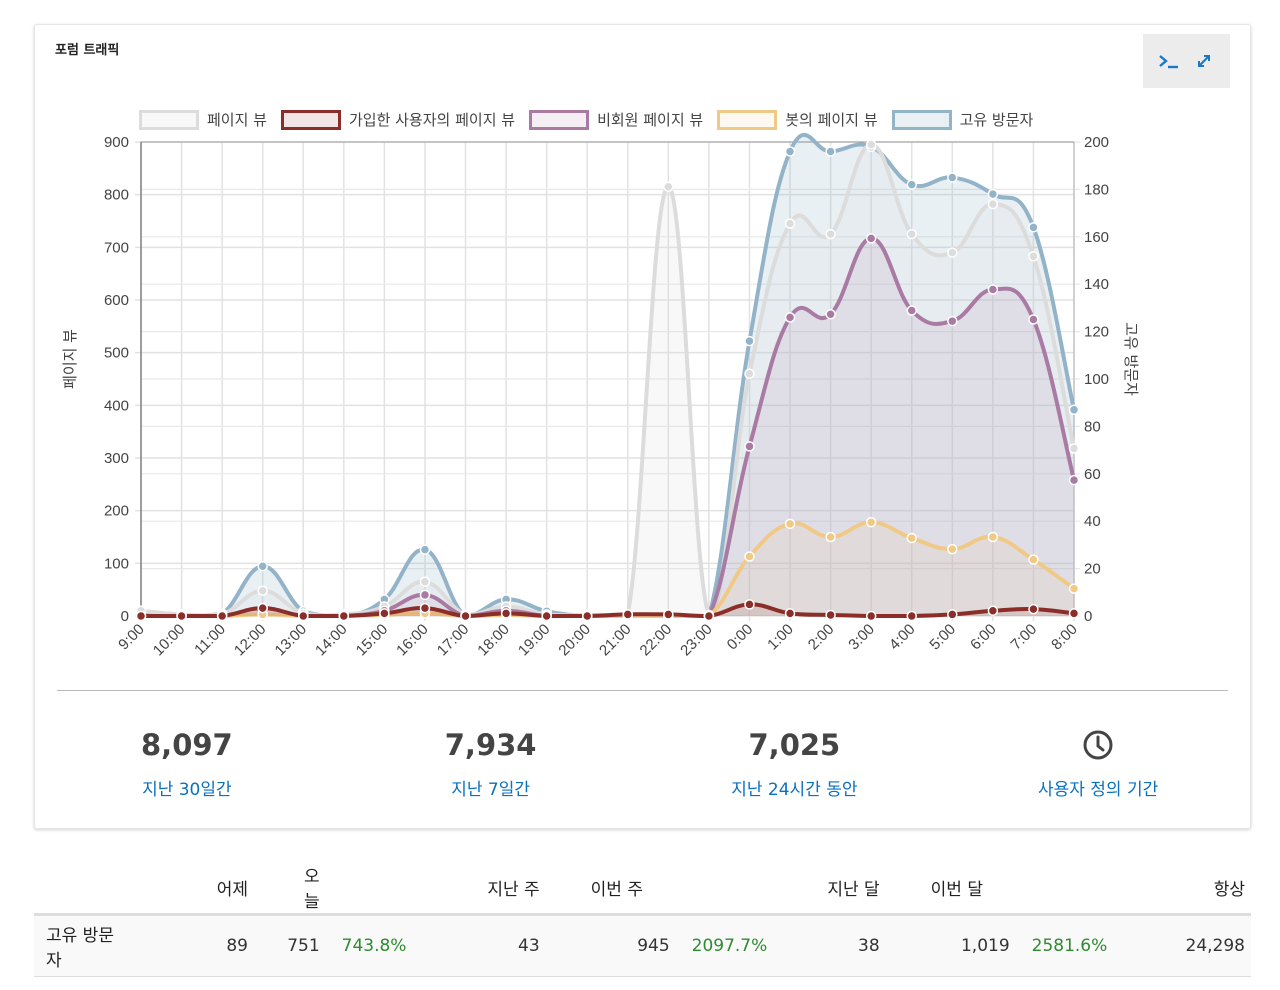 This screenshot has height=990, width=1280. Describe the element at coordinates (491, 790) in the screenshot. I see `stat-link-7-days: 지난 7일간` at that location.